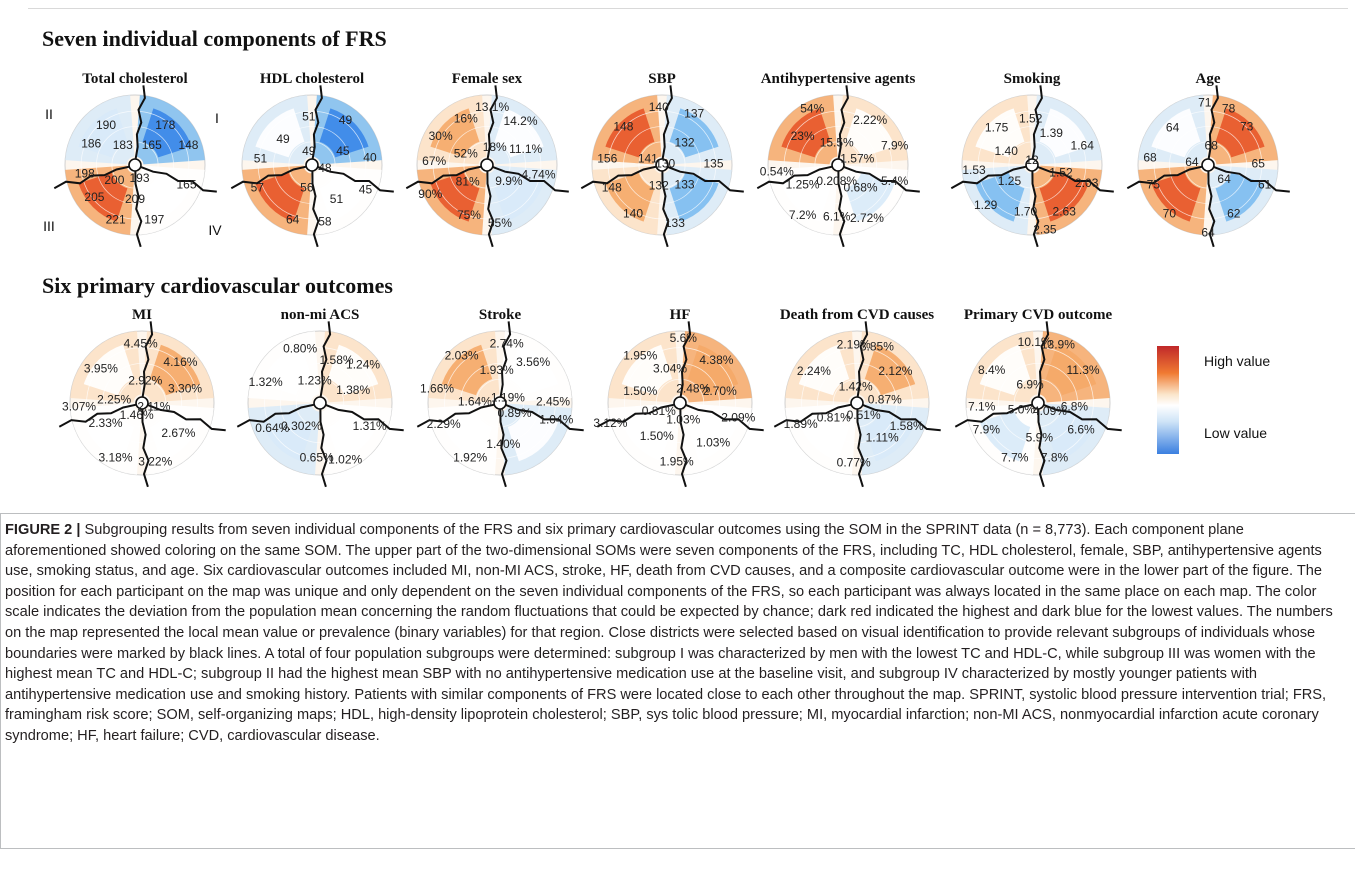  What do you see at coordinates (114, 180) in the screenshot?
I see `map-value-label: 200` at bounding box center [114, 180].